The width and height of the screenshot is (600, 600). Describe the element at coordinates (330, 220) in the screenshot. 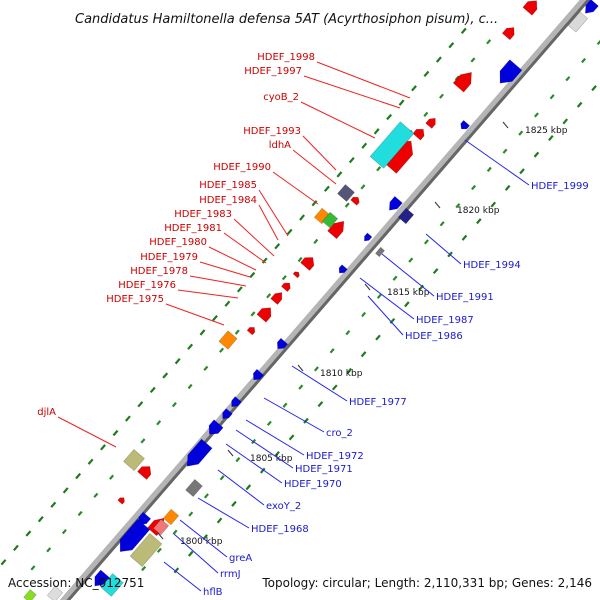

I see `trna-feature` at that location.